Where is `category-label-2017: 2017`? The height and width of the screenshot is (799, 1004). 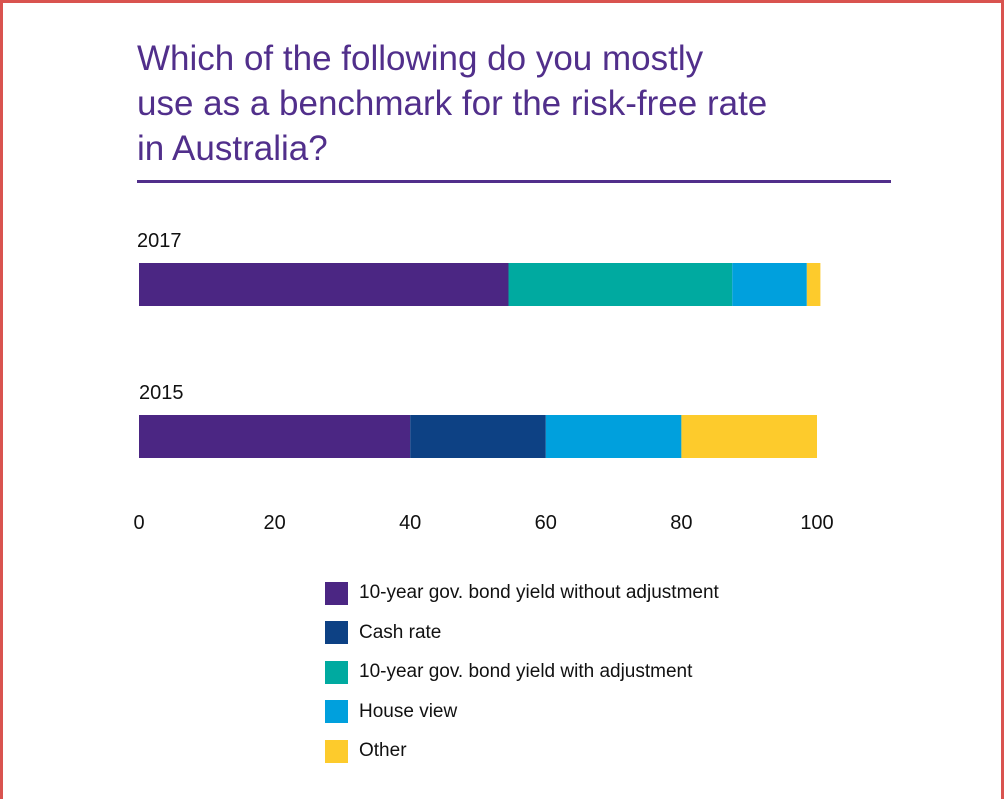
category-label-2017: 2017 is located at coordinates (159, 241).